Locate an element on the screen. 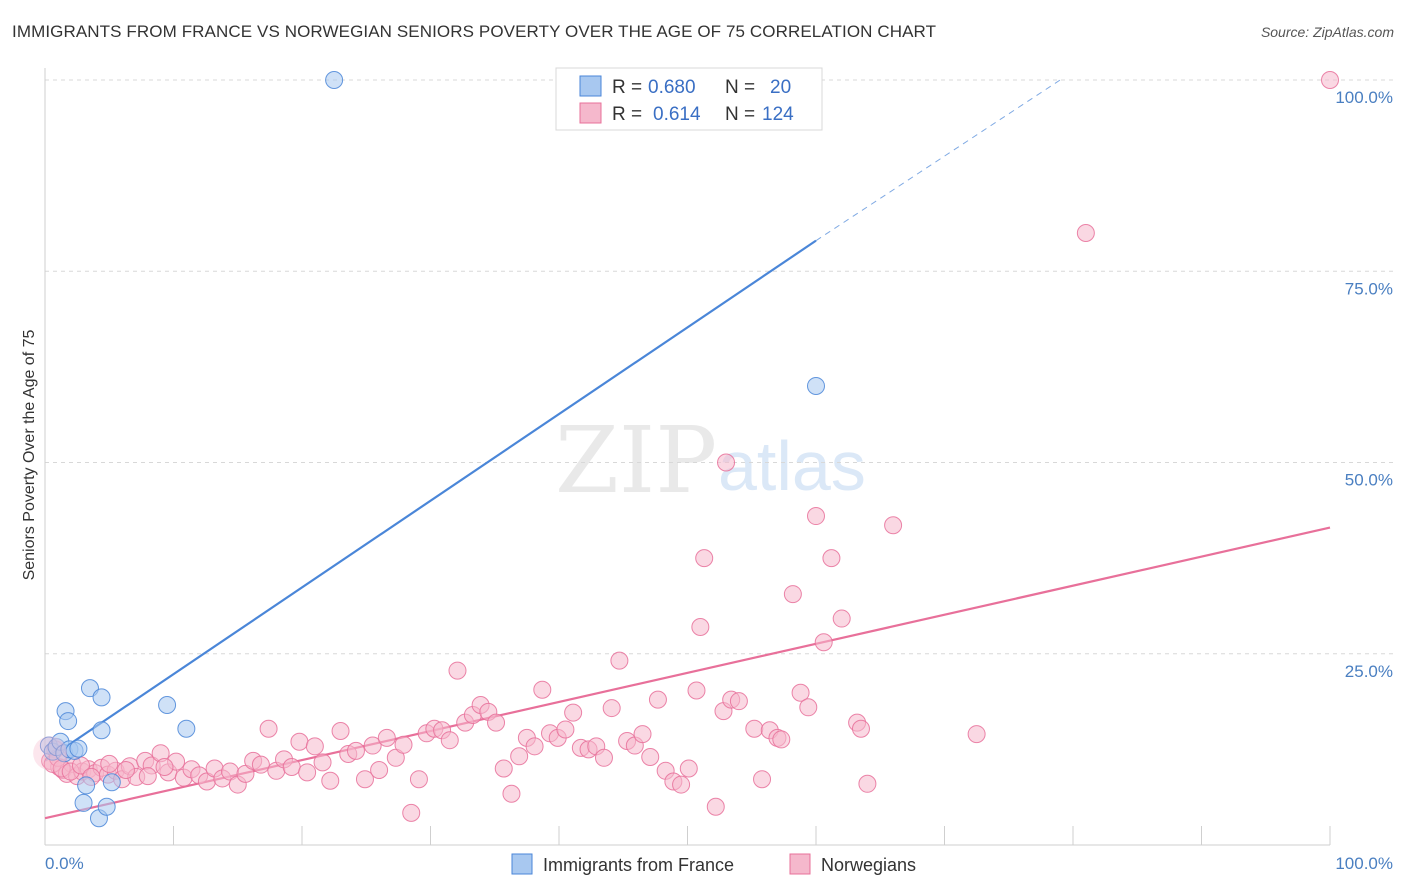  legend-n-value-2: 124 is located at coordinates (778, 114).